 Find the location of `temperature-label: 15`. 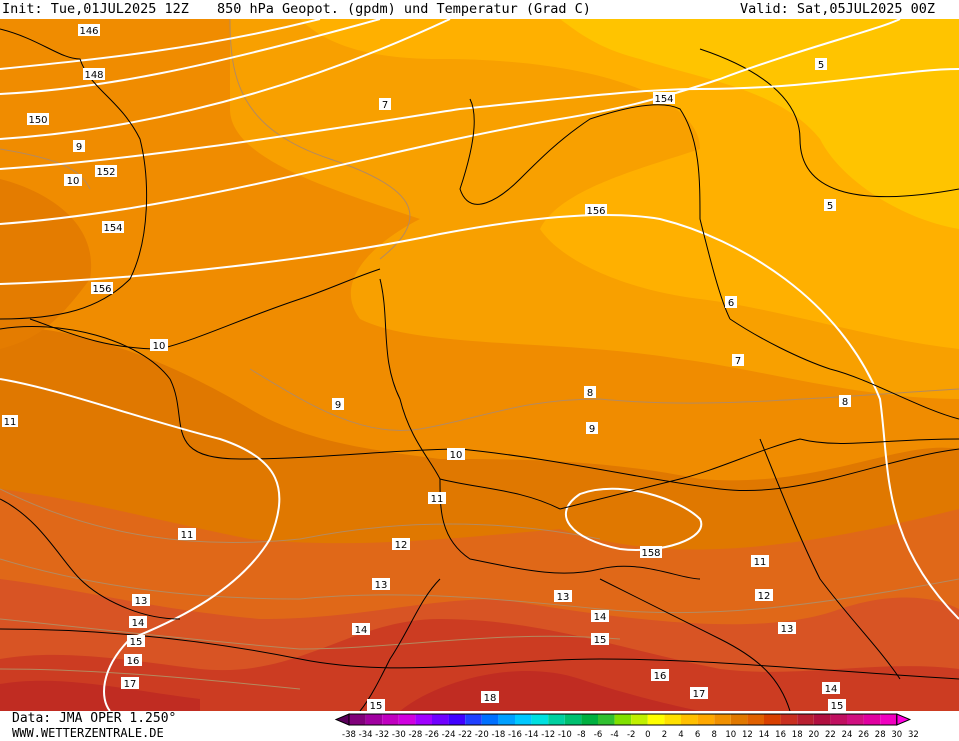

temperature-label: 15 is located at coordinates (600, 639).